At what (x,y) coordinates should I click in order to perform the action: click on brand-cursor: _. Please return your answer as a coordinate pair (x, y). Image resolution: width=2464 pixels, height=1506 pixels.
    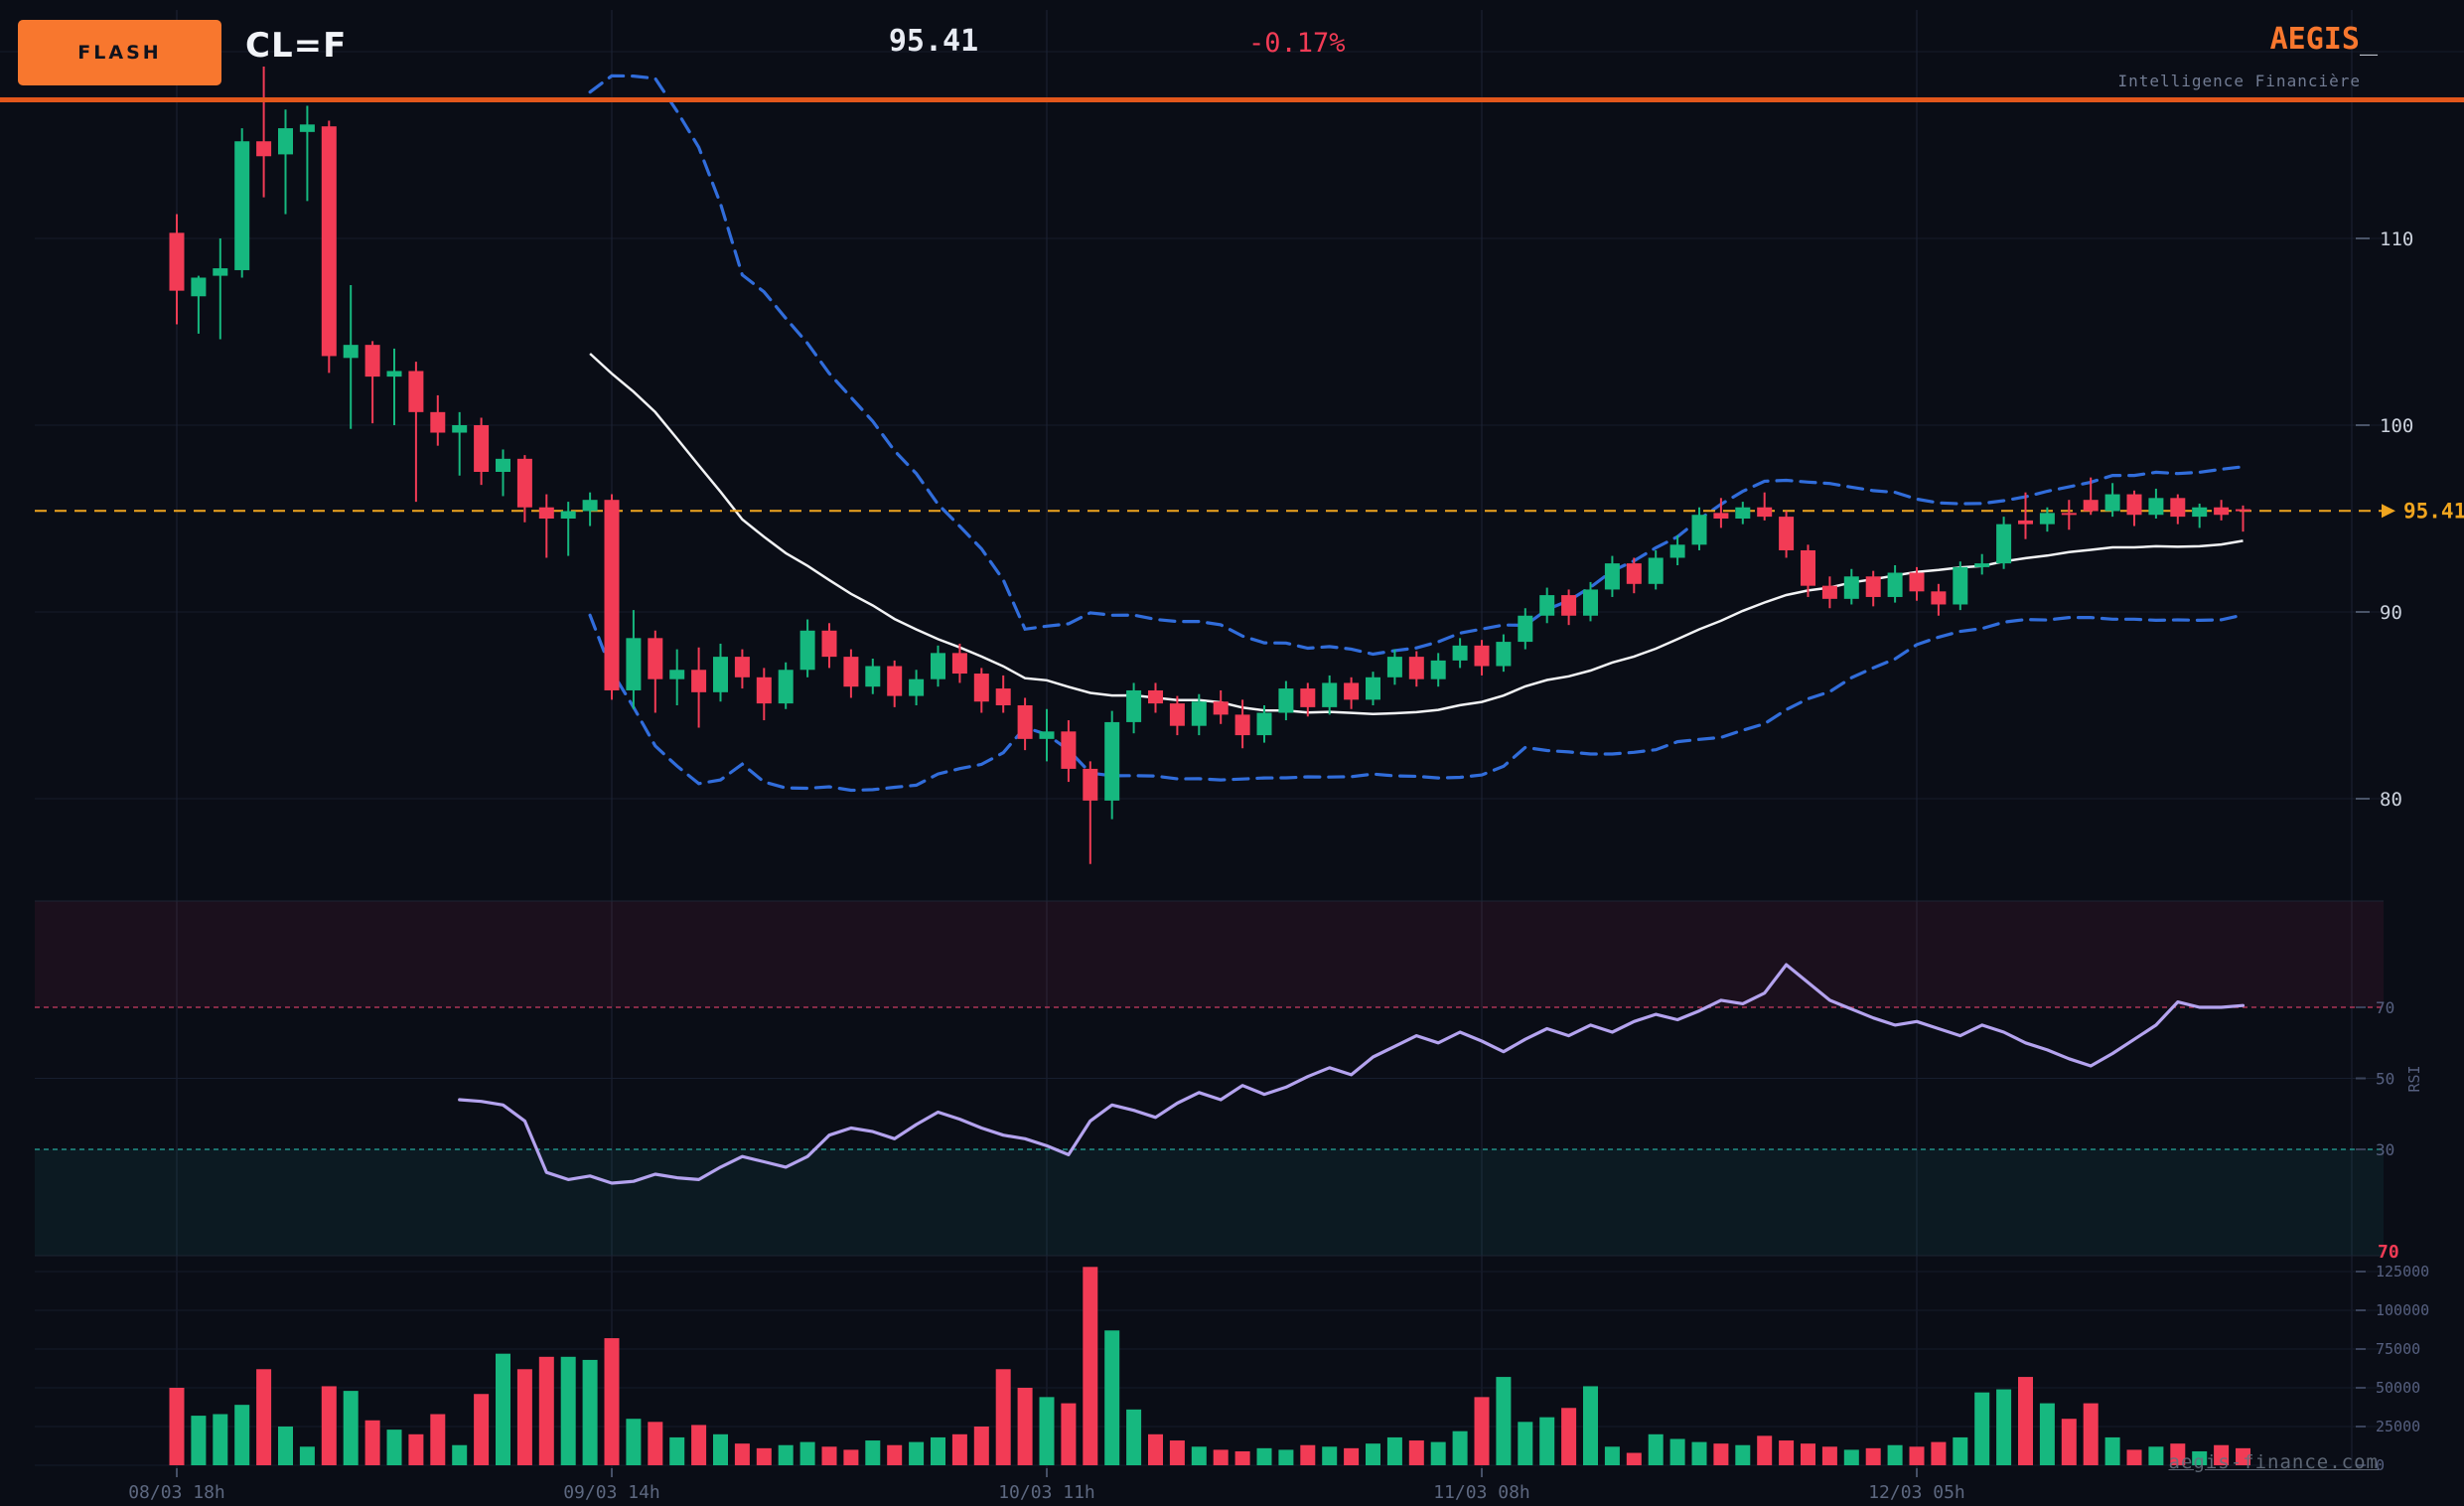
    Looking at the image, I should click on (2368, 39).